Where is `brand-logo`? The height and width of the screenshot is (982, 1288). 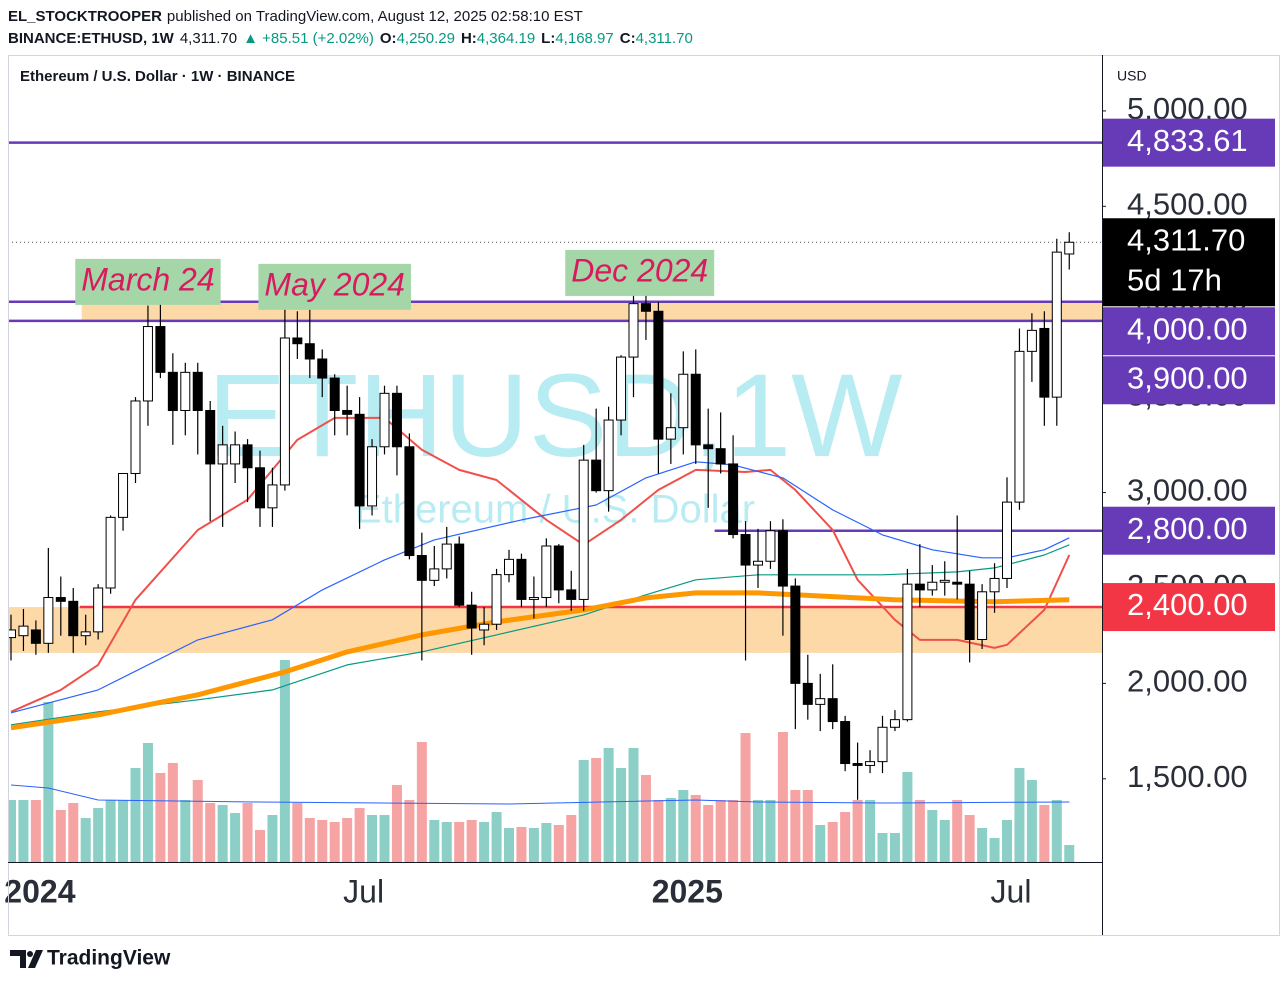
brand-logo is located at coordinates (26, 959).